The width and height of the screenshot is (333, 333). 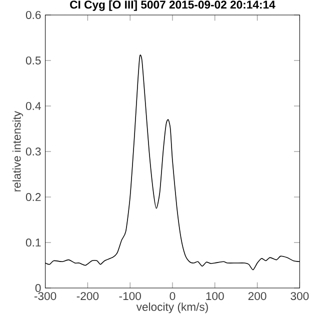 I want to click on y-tick-label: 0.5, so click(x=33, y=60).